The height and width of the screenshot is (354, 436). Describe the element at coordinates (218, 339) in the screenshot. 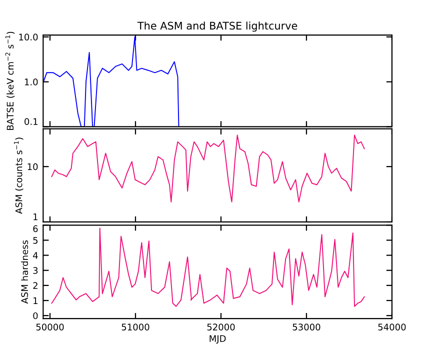

I see `x-axis-title: MJD` at that location.